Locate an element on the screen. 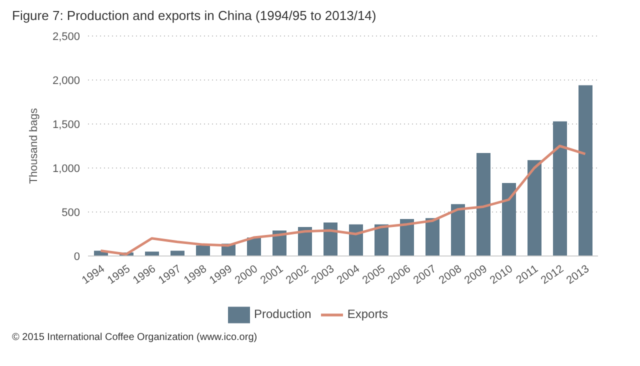 The width and height of the screenshot is (640, 366). y-axis-title: Thousand bags is located at coordinates (34, 146).